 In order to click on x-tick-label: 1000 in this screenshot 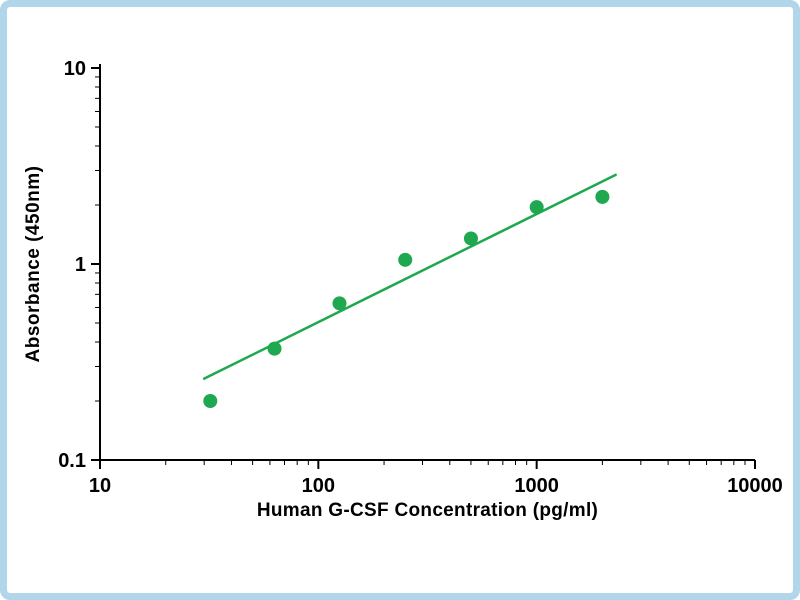, I will do `click(536, 486)`.